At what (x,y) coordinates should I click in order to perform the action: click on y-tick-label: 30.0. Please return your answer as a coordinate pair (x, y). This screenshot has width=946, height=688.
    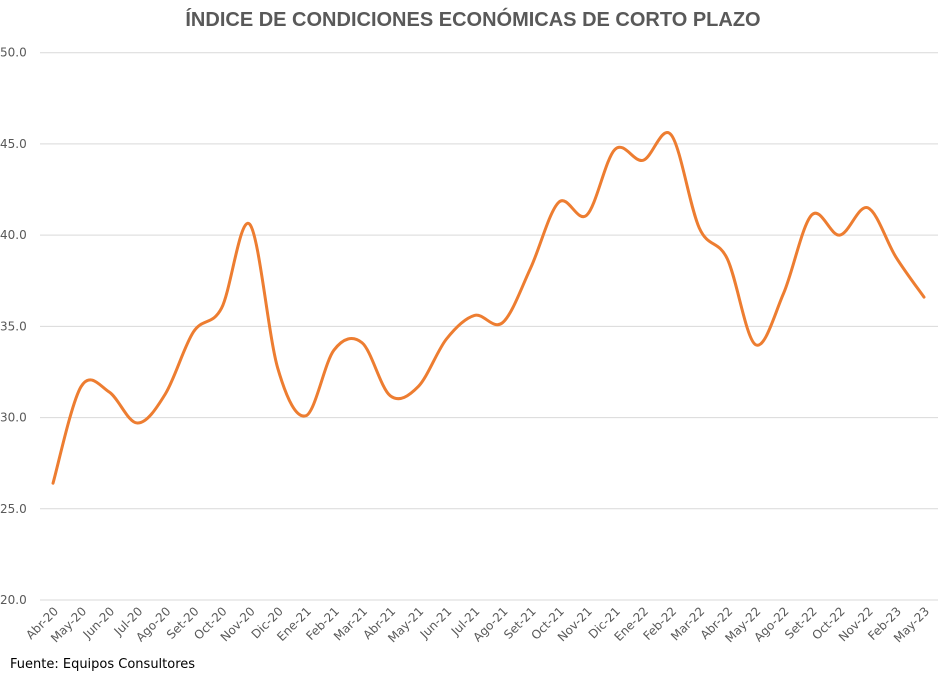
    Looking at the image, I should click on (13, 418).